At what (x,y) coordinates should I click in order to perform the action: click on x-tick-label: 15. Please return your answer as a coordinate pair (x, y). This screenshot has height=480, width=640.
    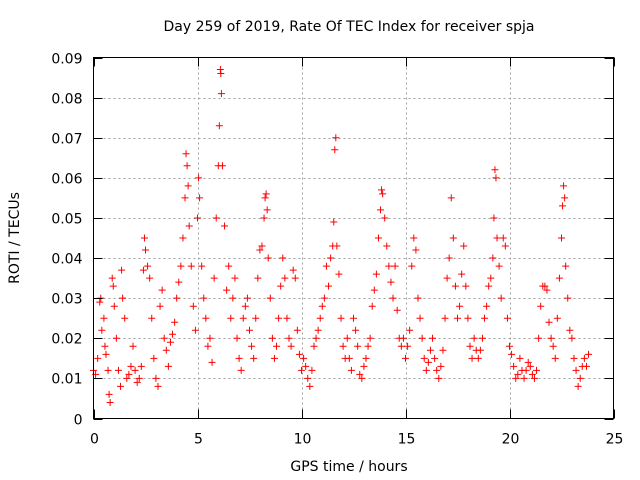
    Looking at the image, I should click on (407, 440).